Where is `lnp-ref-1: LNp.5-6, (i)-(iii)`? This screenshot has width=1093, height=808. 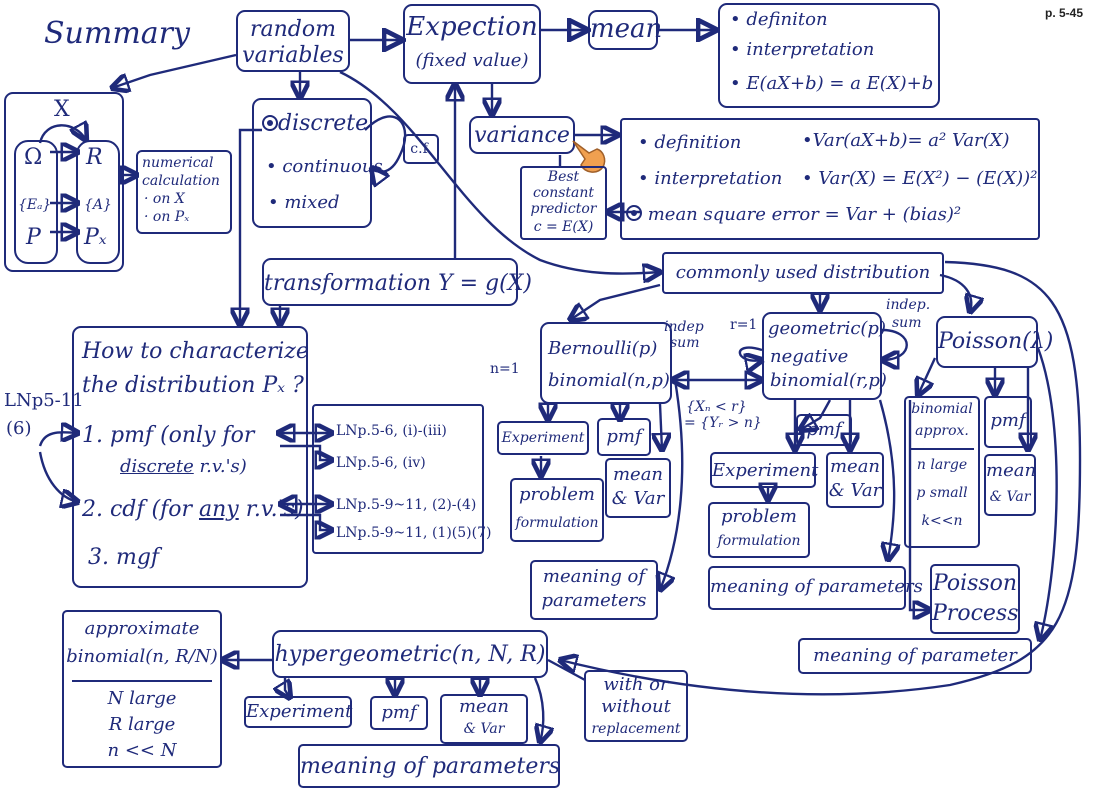 lnp-ref-1: LNp.5-6, (i)-(iii) is located at coordinates (391, 431).